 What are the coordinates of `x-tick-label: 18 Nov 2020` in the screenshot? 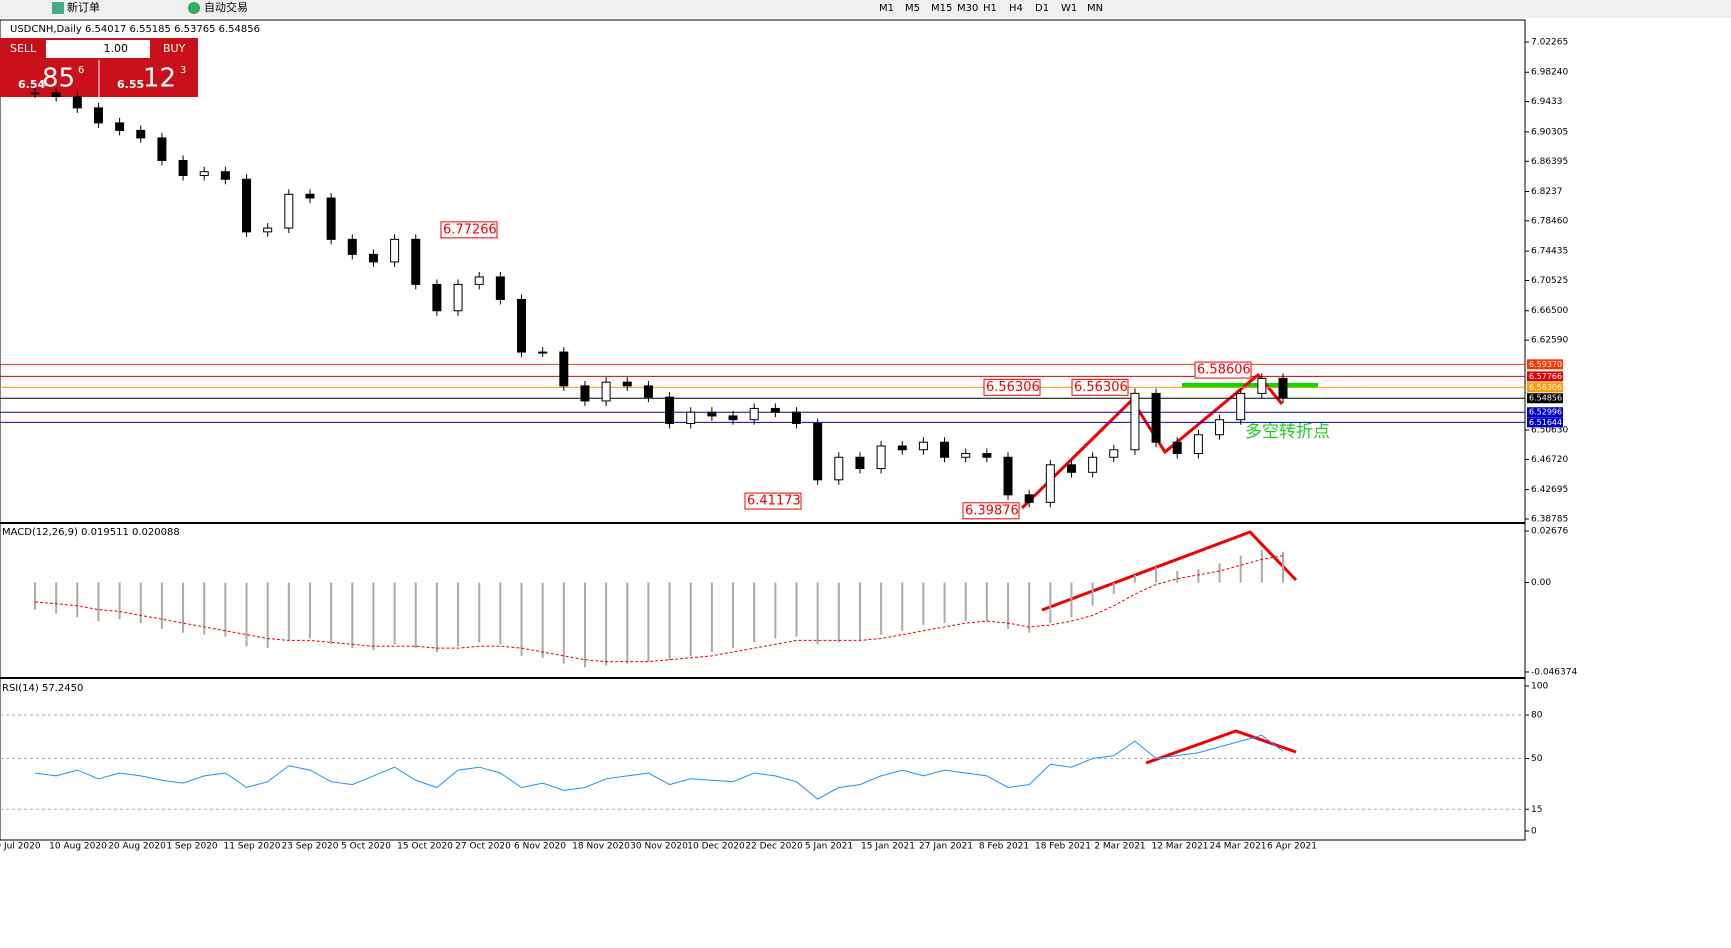 It's located at (601, 847).